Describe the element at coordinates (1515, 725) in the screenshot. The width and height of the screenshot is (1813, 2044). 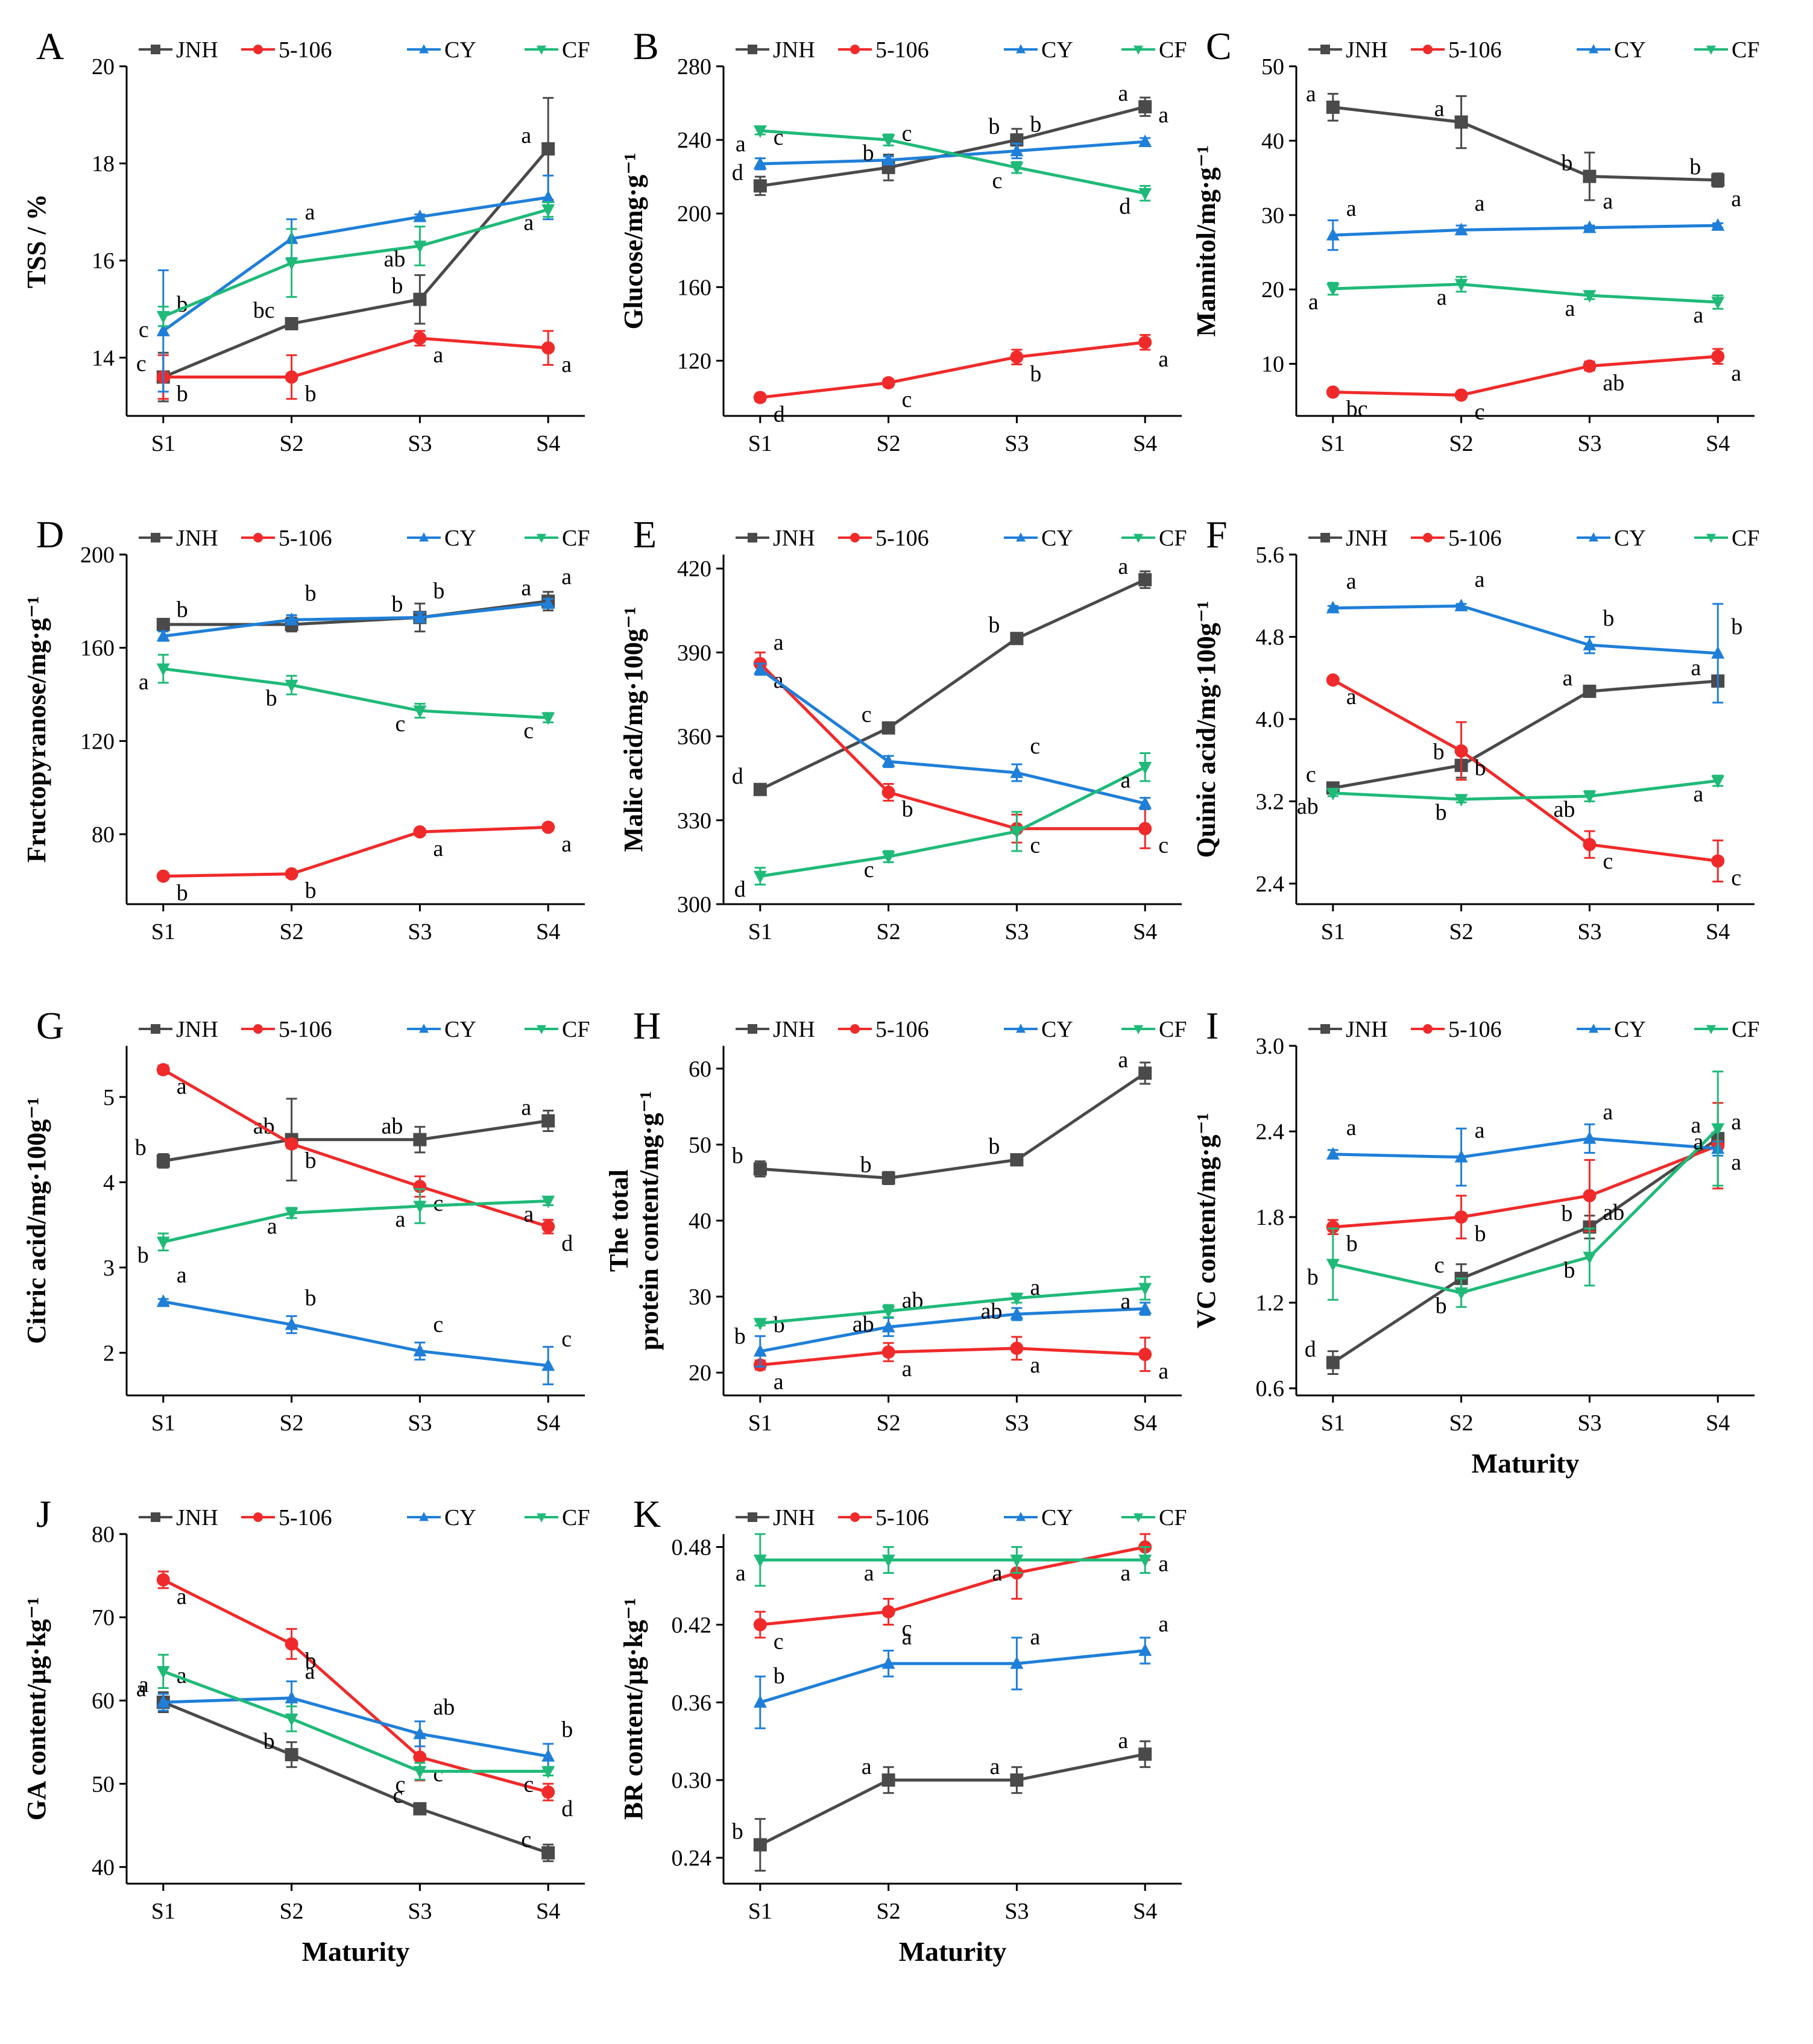
I see `series-jnh: c b a a` at that location.